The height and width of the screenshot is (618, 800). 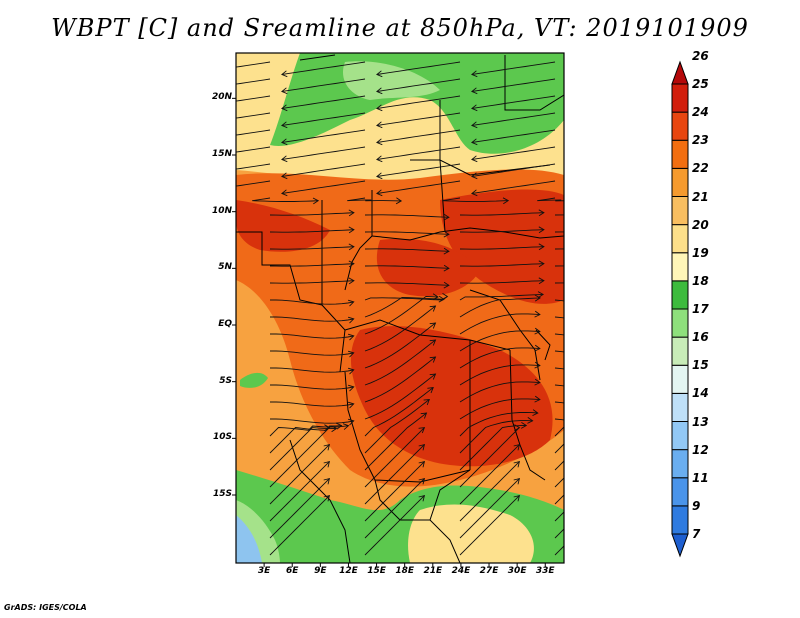 I want to click on colorbar-label: 26, so click(x=700, y=55).